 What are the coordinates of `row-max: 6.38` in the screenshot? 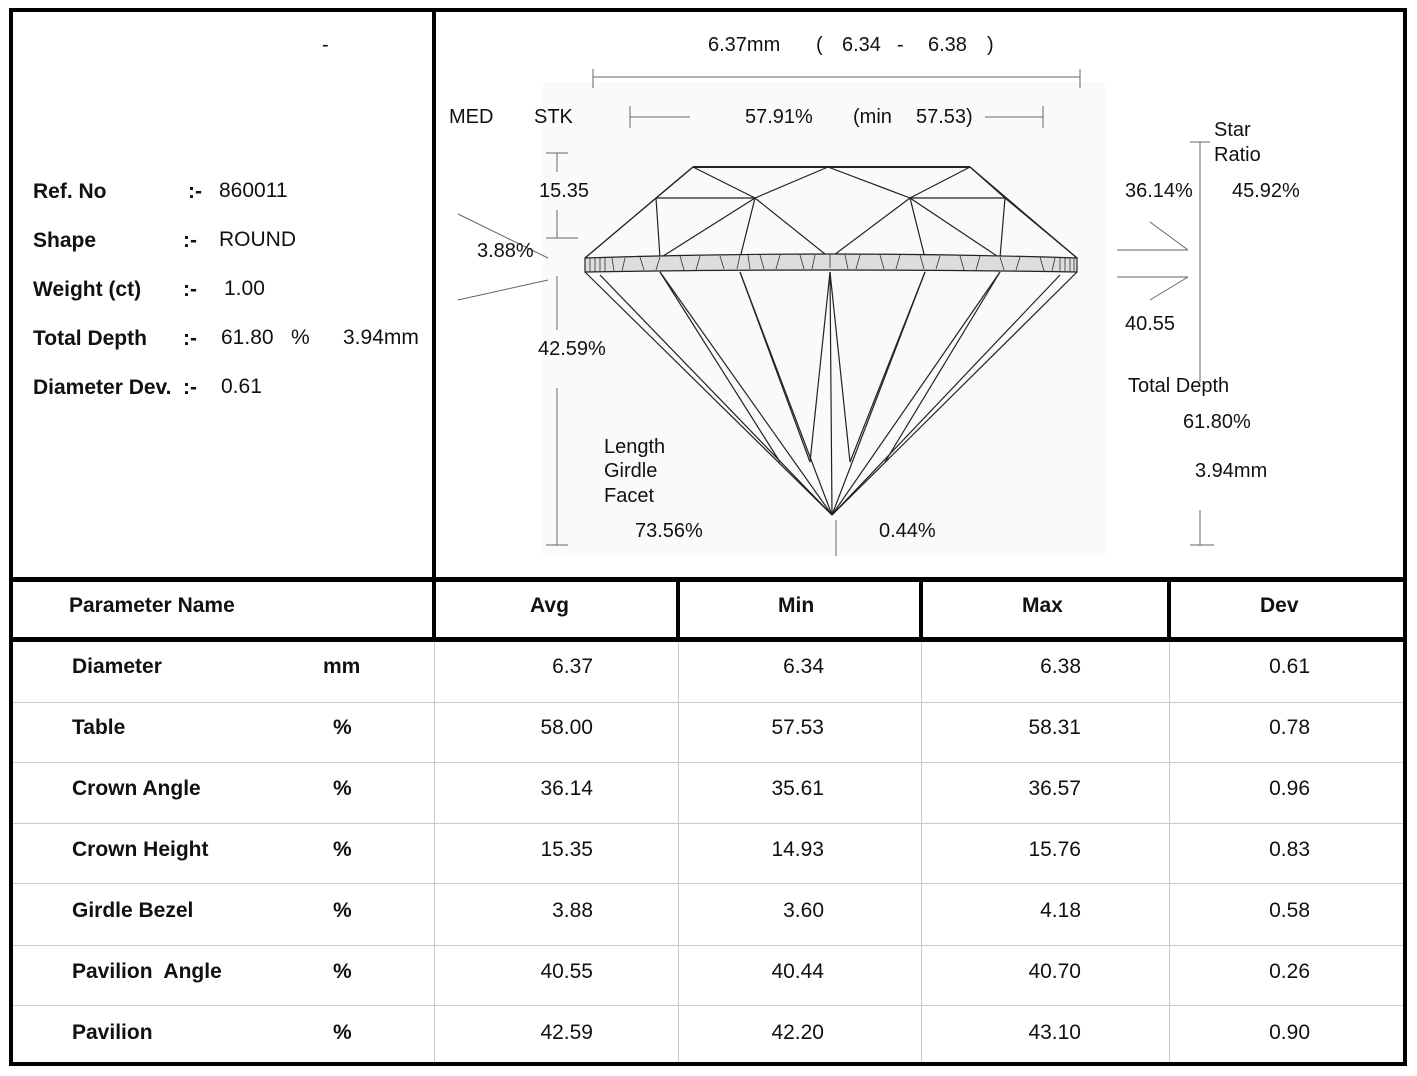 It's located at (1060, 666).